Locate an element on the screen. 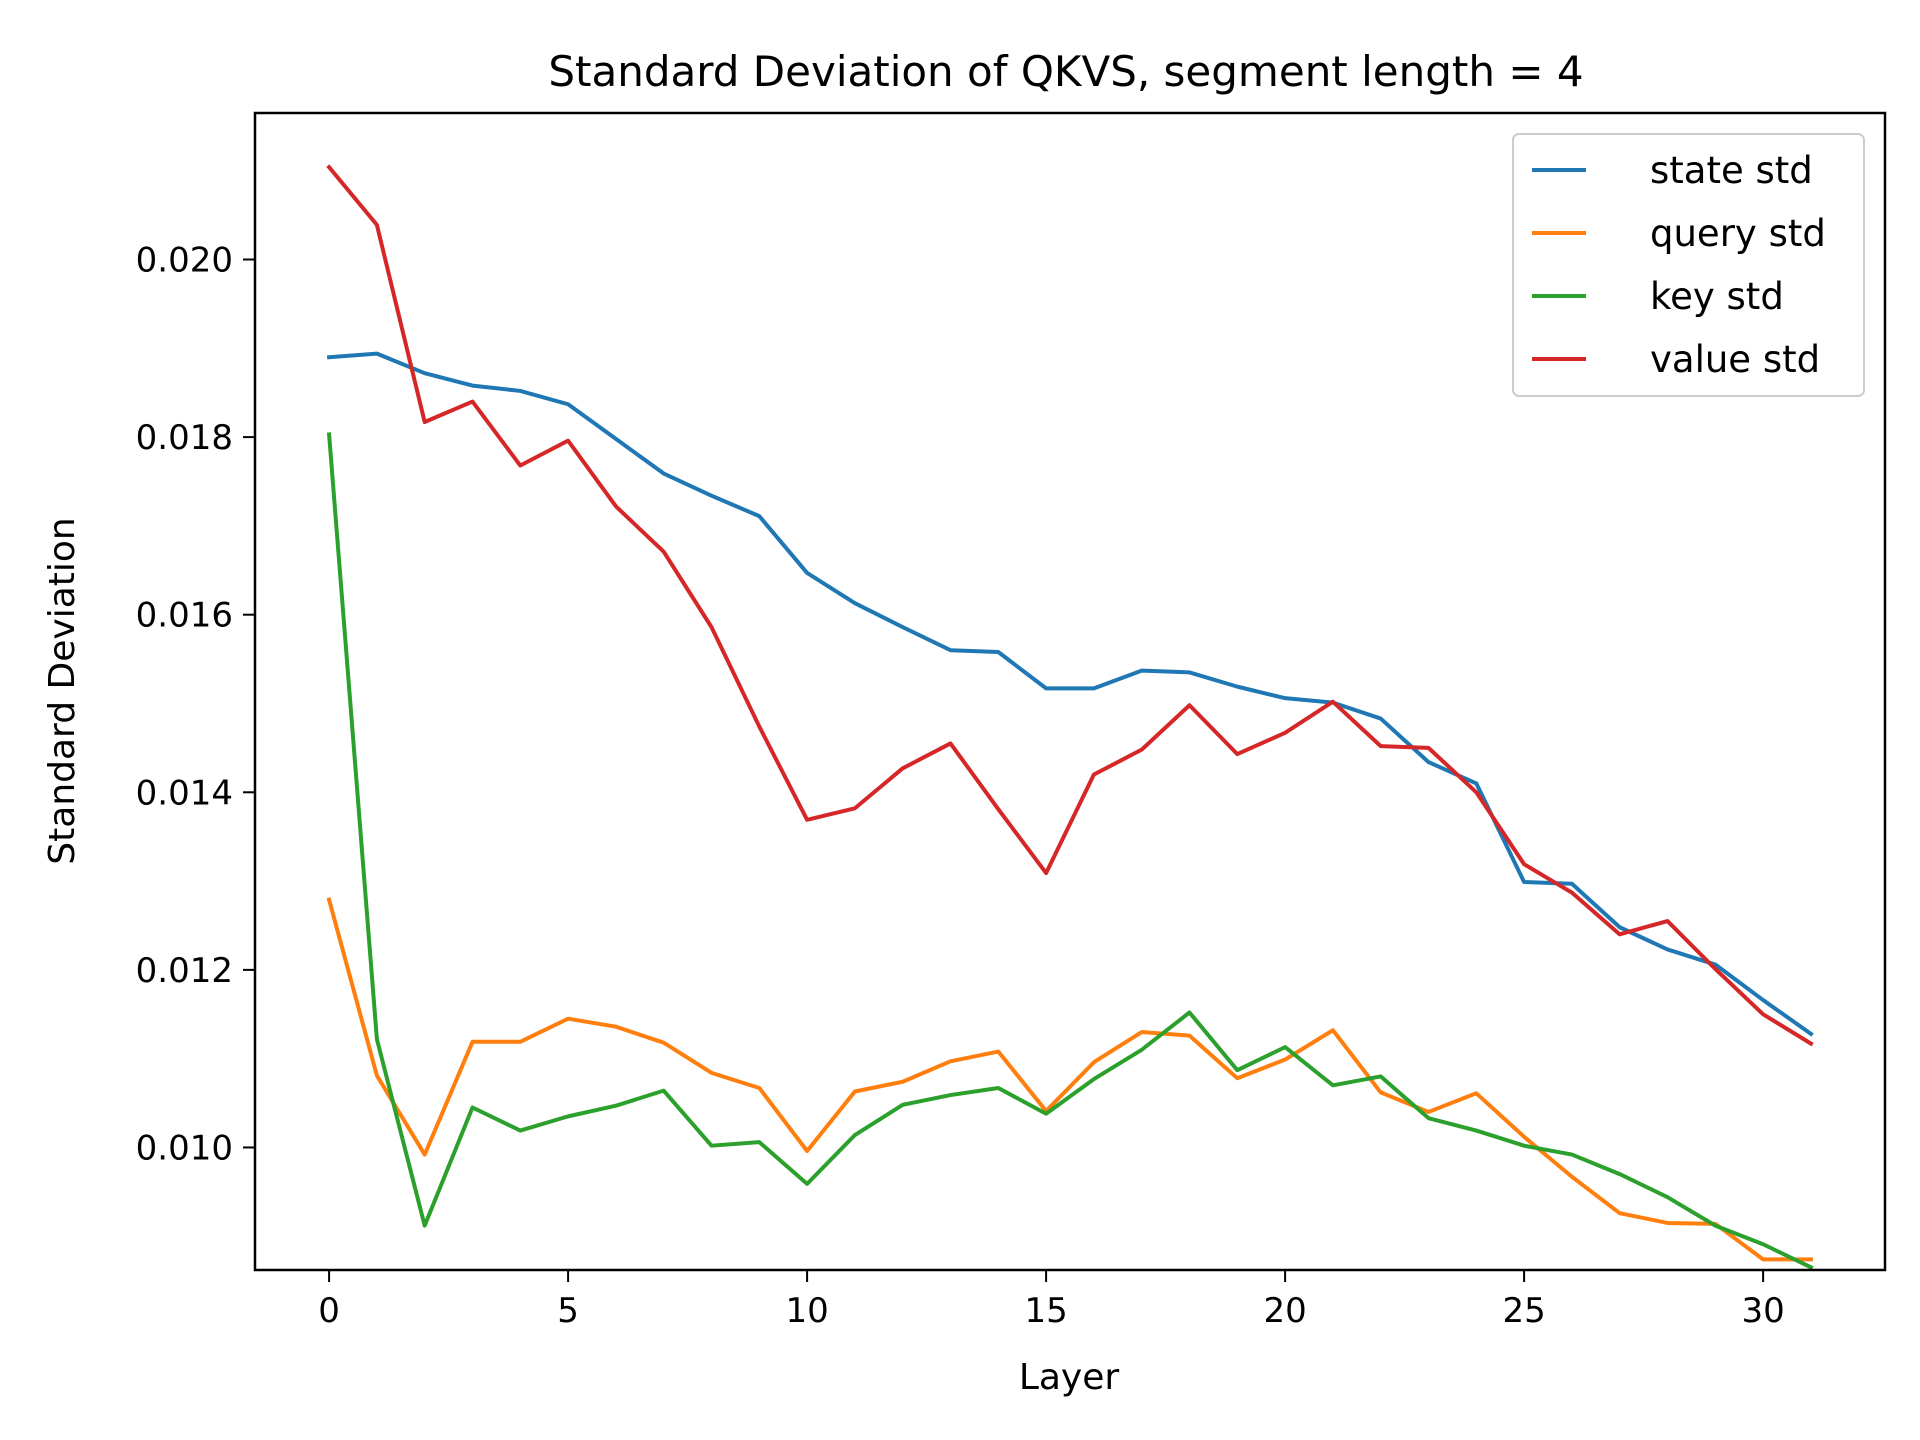  x-tick-label: 25 is located at coordinates (1523, 1311).